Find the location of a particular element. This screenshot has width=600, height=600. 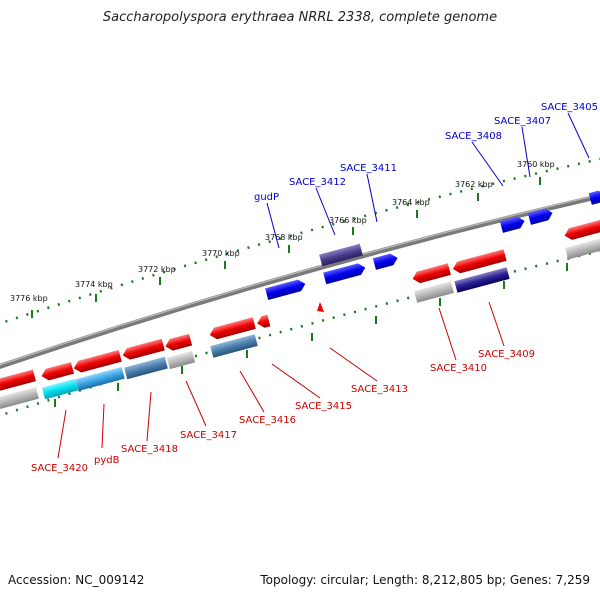

gene-label-sace3407: SACE_3407 is located at coordinates (522, 121).